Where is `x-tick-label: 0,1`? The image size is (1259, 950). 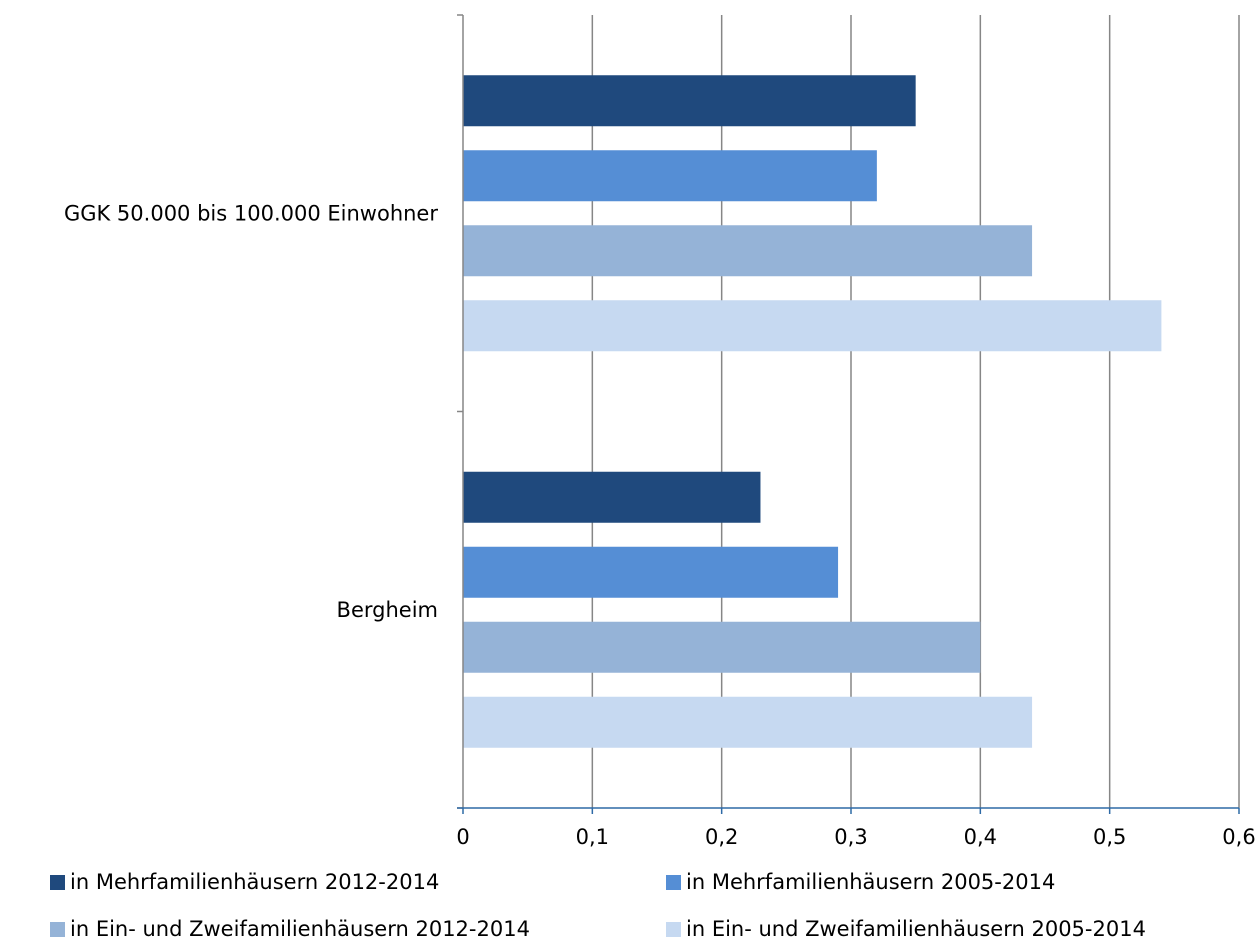 x-tick-label: 0,1 is located at coordinates (592, 837).